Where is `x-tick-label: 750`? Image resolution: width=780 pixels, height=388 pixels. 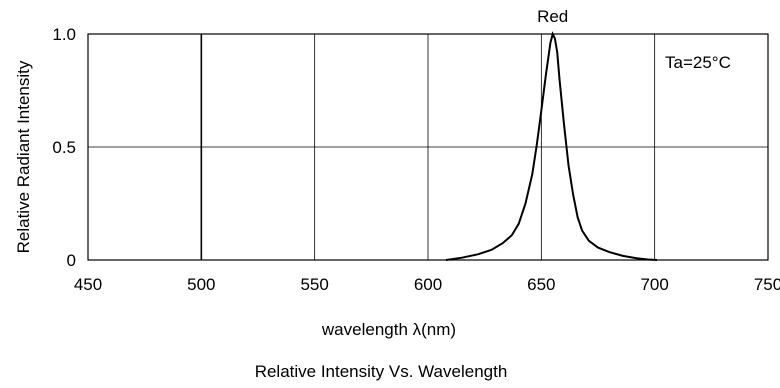 x-tick-label: 750 is located at coordinates (767, 284).